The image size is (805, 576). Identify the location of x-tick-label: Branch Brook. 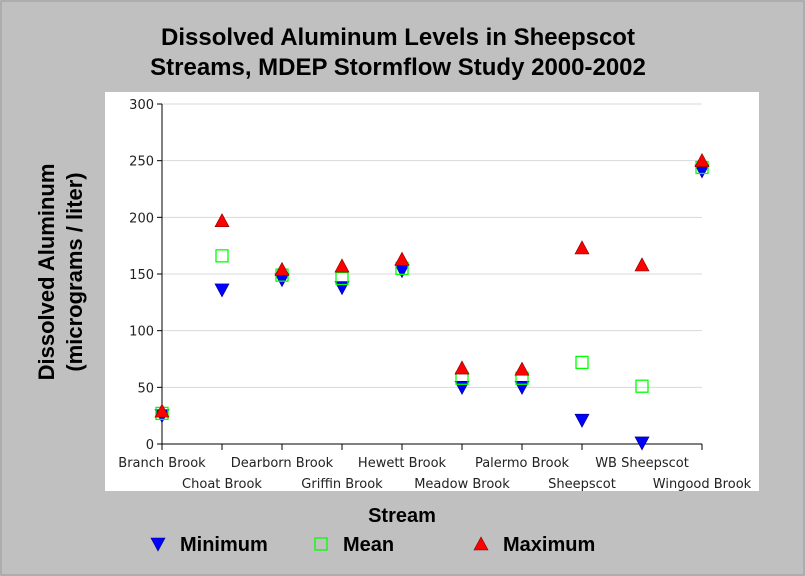
(162, 463).